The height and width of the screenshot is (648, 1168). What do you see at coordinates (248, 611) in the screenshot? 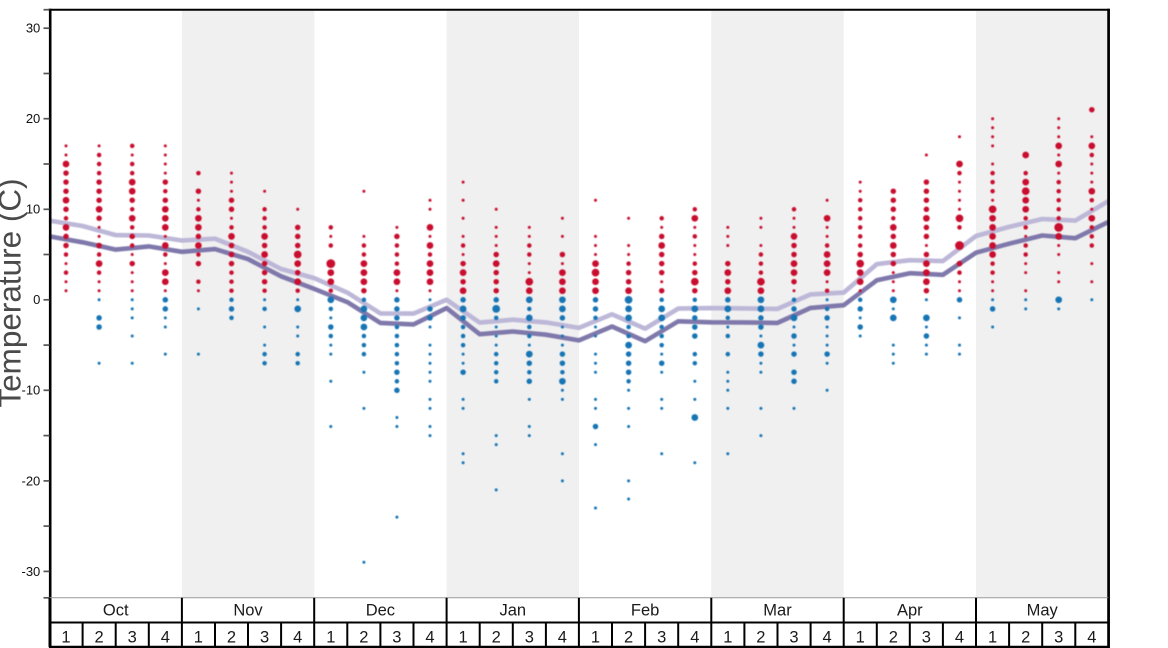
I see `svg-text: Nov` at bounding box center [248, 611].